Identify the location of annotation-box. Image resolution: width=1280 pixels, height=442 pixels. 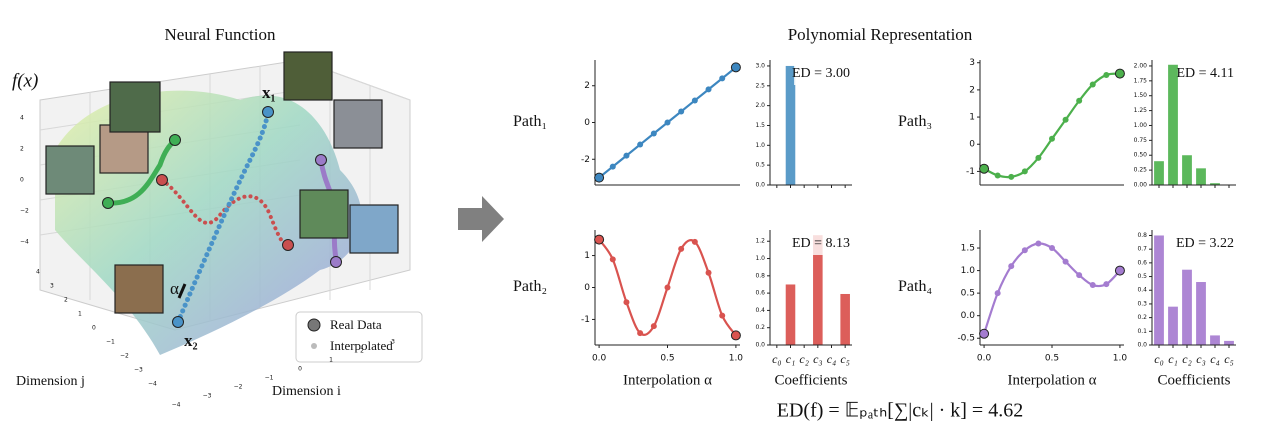
(823, 244).